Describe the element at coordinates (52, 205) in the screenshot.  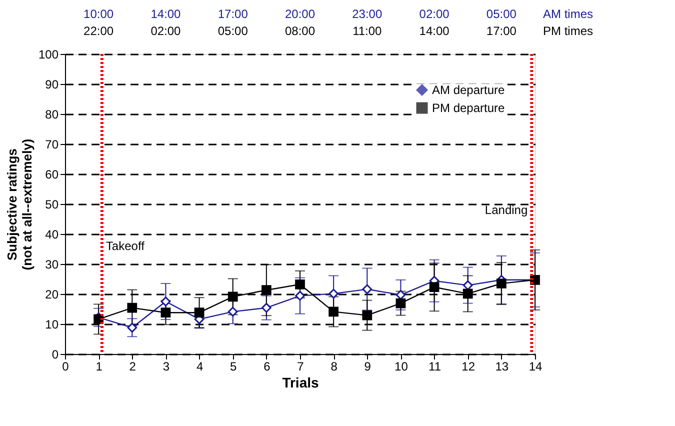
I see `y-tick-label: 50` at that location.